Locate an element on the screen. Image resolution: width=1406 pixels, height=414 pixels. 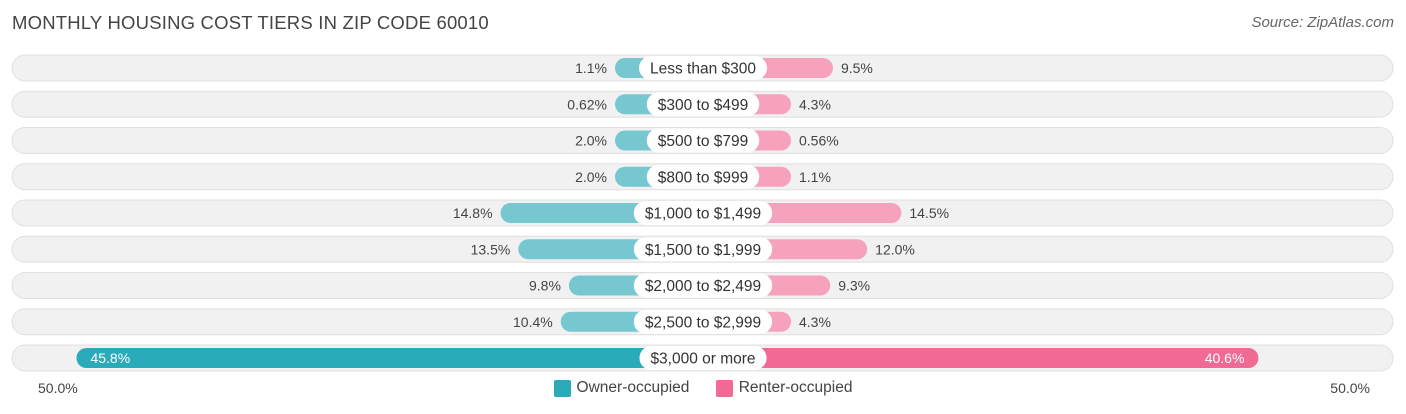
category-label: $1,500 to $1,999 is located at coordinates (703, 250).